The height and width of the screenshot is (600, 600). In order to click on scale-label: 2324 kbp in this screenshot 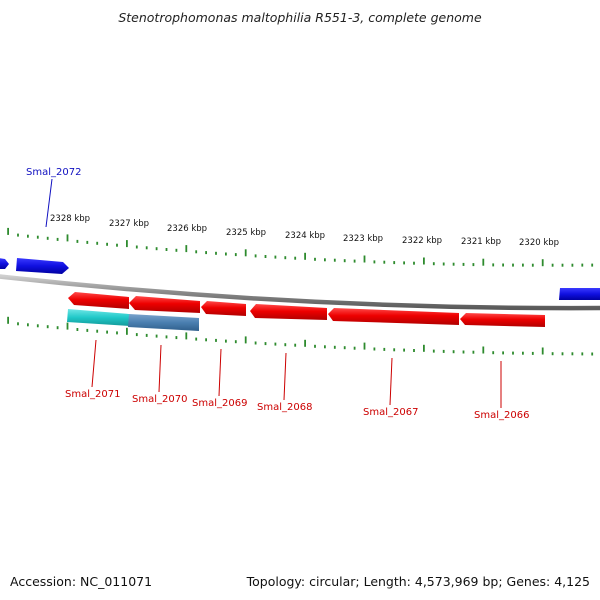, I will do `click(305, 236)`.